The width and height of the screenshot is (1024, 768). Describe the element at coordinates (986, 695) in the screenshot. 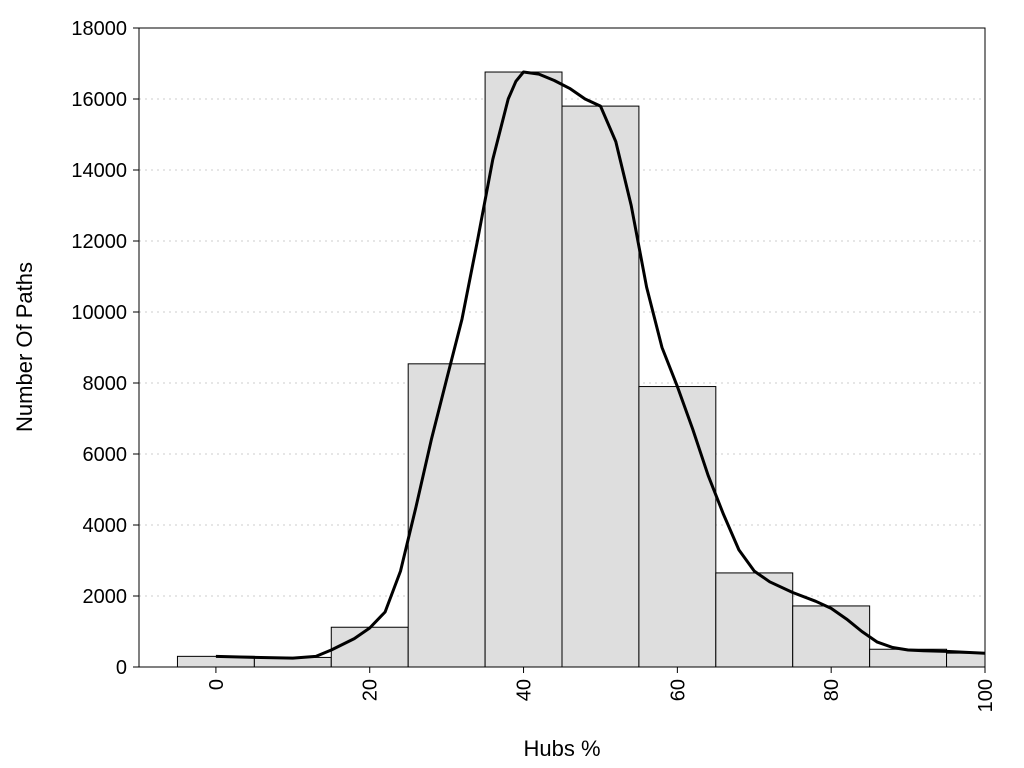

I see `x-tick-label: 100` at that location.